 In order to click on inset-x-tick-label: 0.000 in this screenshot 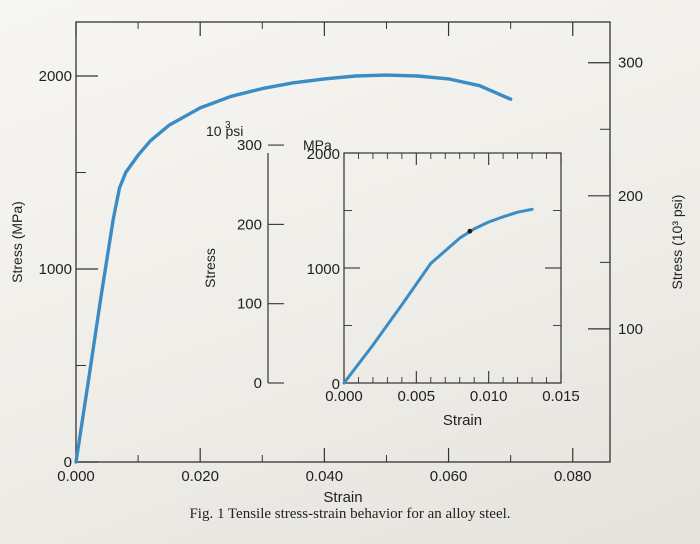, I will do `click(344, 396)`.